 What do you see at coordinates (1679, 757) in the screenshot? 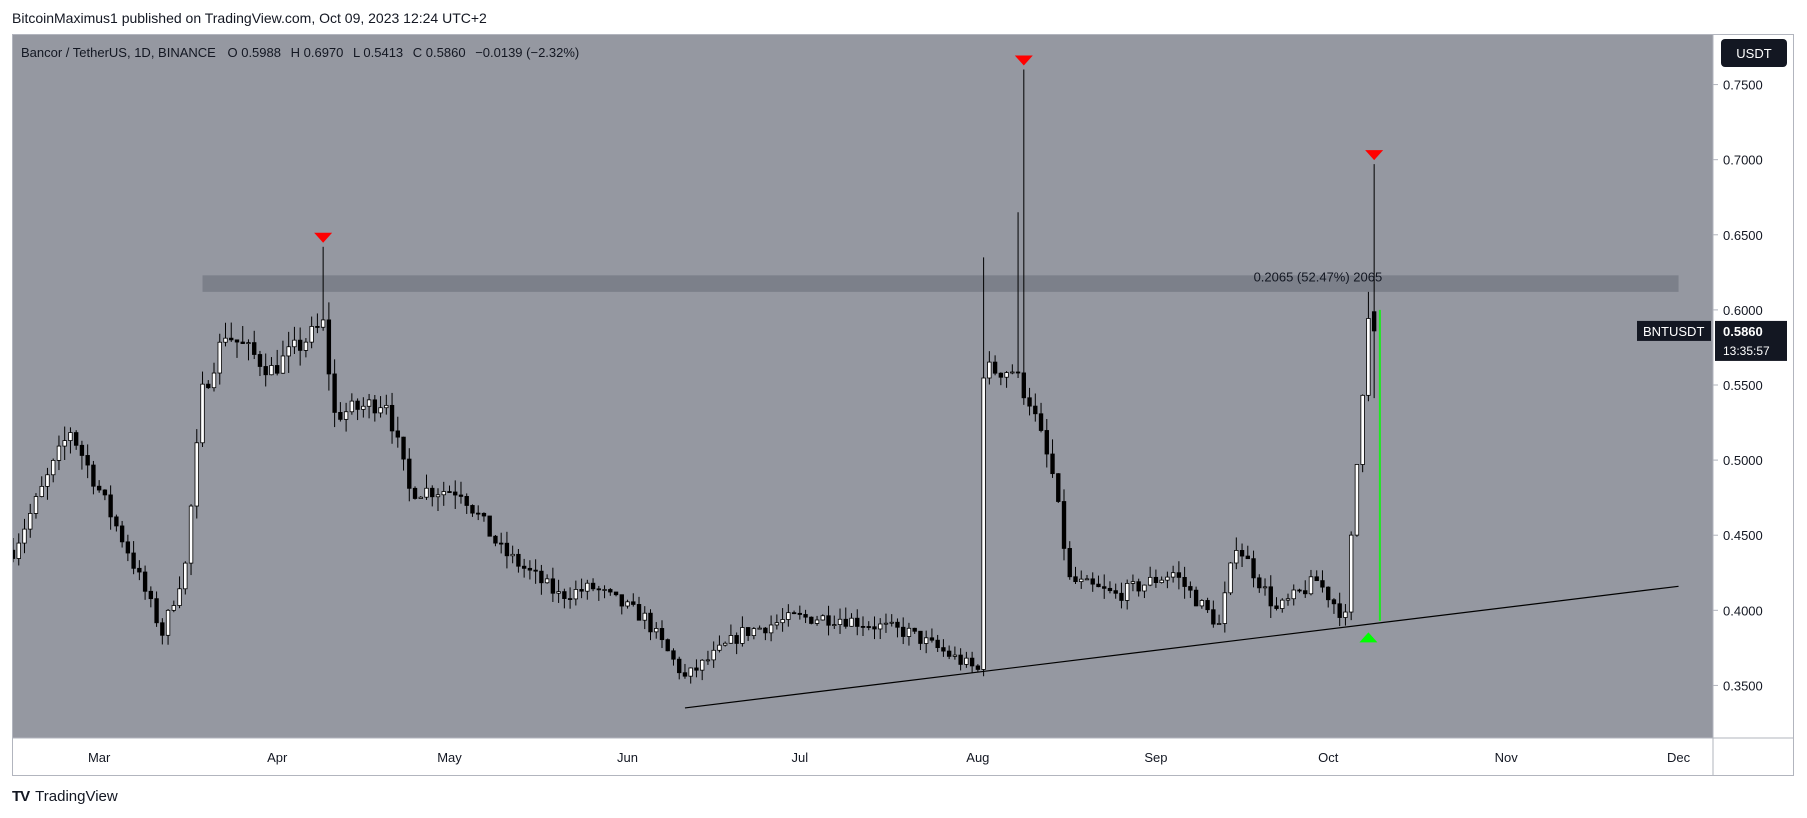
I see `x-tick-label: Dec` at bounding box center [1679, 757].